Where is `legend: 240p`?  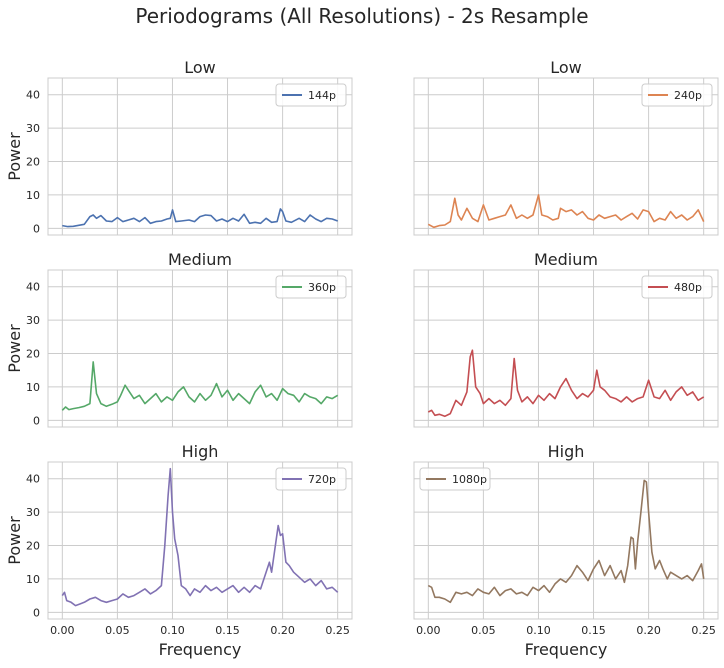
legend: 240p is located at coordinates (677, 95).